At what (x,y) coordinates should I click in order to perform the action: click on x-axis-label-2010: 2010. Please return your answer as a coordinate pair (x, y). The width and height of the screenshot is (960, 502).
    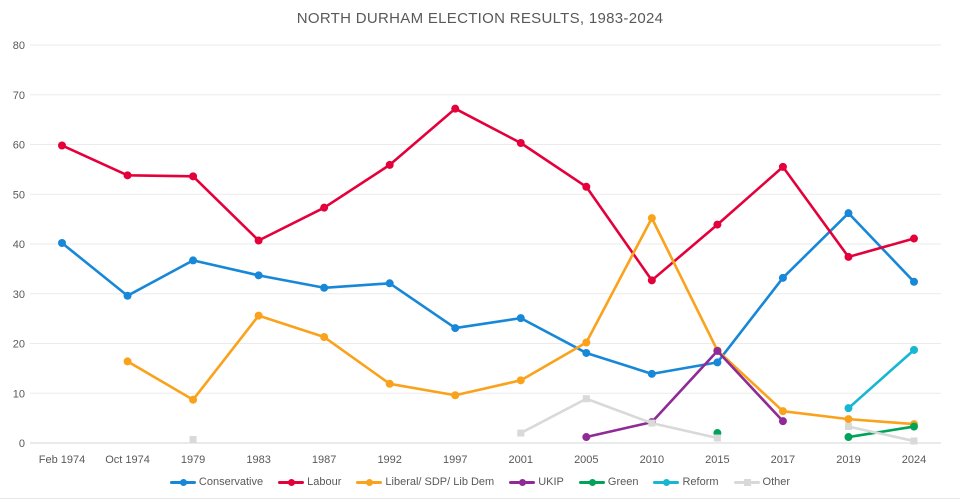
    Looking at the image, I should click on (652, 460).